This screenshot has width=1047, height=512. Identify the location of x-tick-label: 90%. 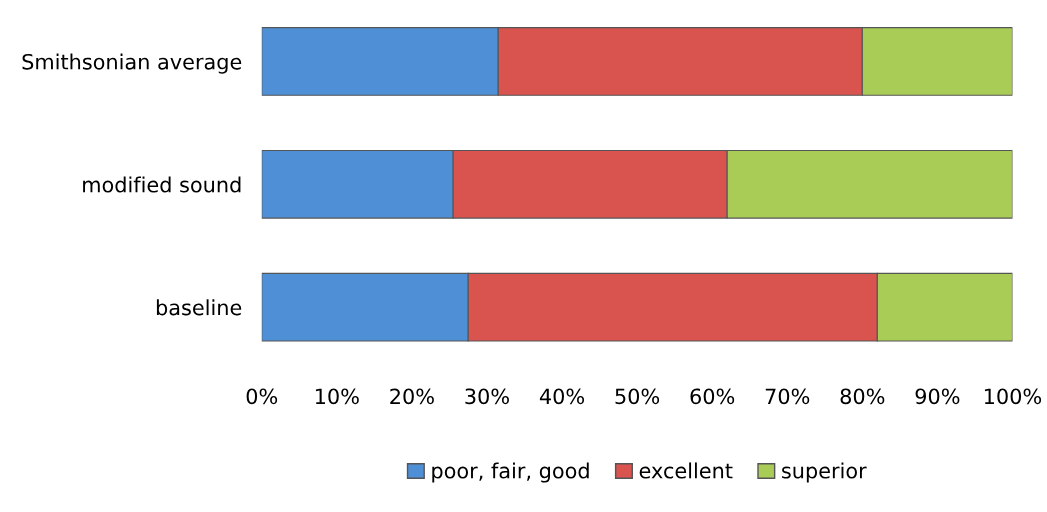
(937, 396).